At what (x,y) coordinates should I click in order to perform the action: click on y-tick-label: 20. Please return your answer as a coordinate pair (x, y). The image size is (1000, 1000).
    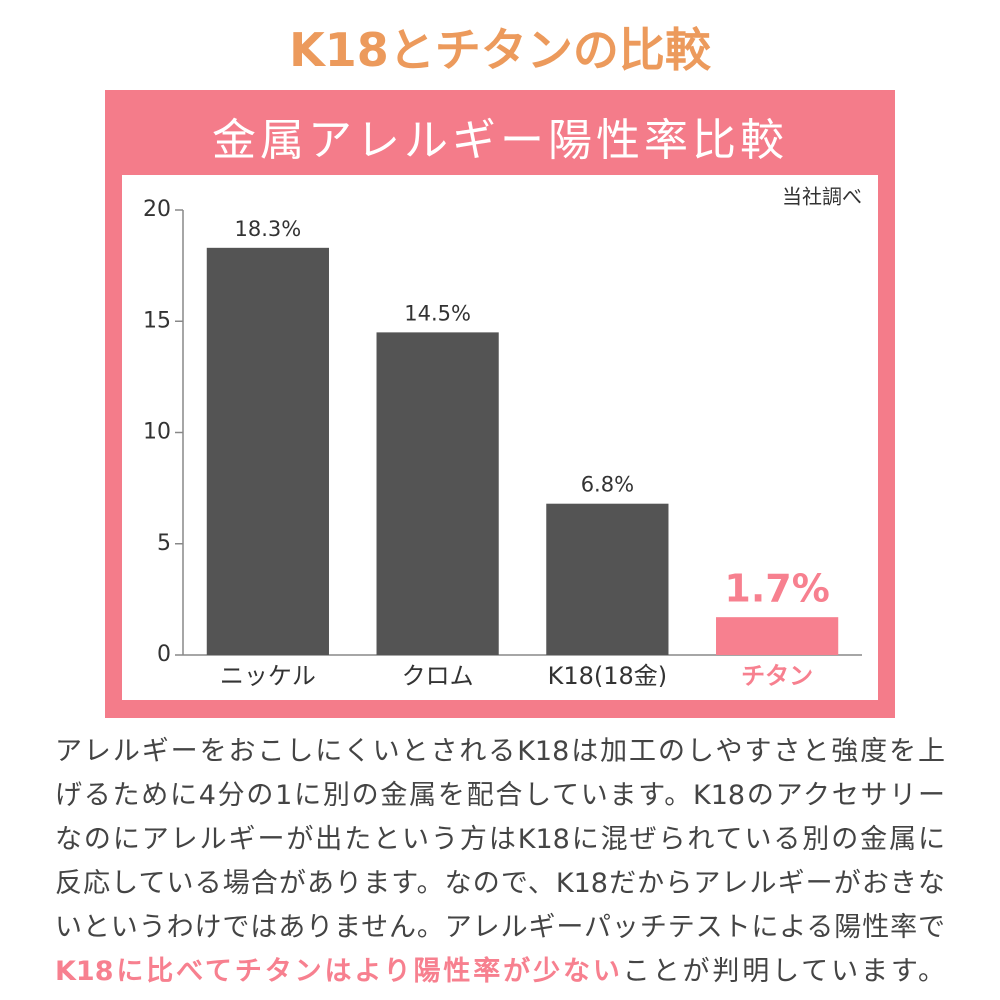
    Looking at the image, I should click on (157, 209).